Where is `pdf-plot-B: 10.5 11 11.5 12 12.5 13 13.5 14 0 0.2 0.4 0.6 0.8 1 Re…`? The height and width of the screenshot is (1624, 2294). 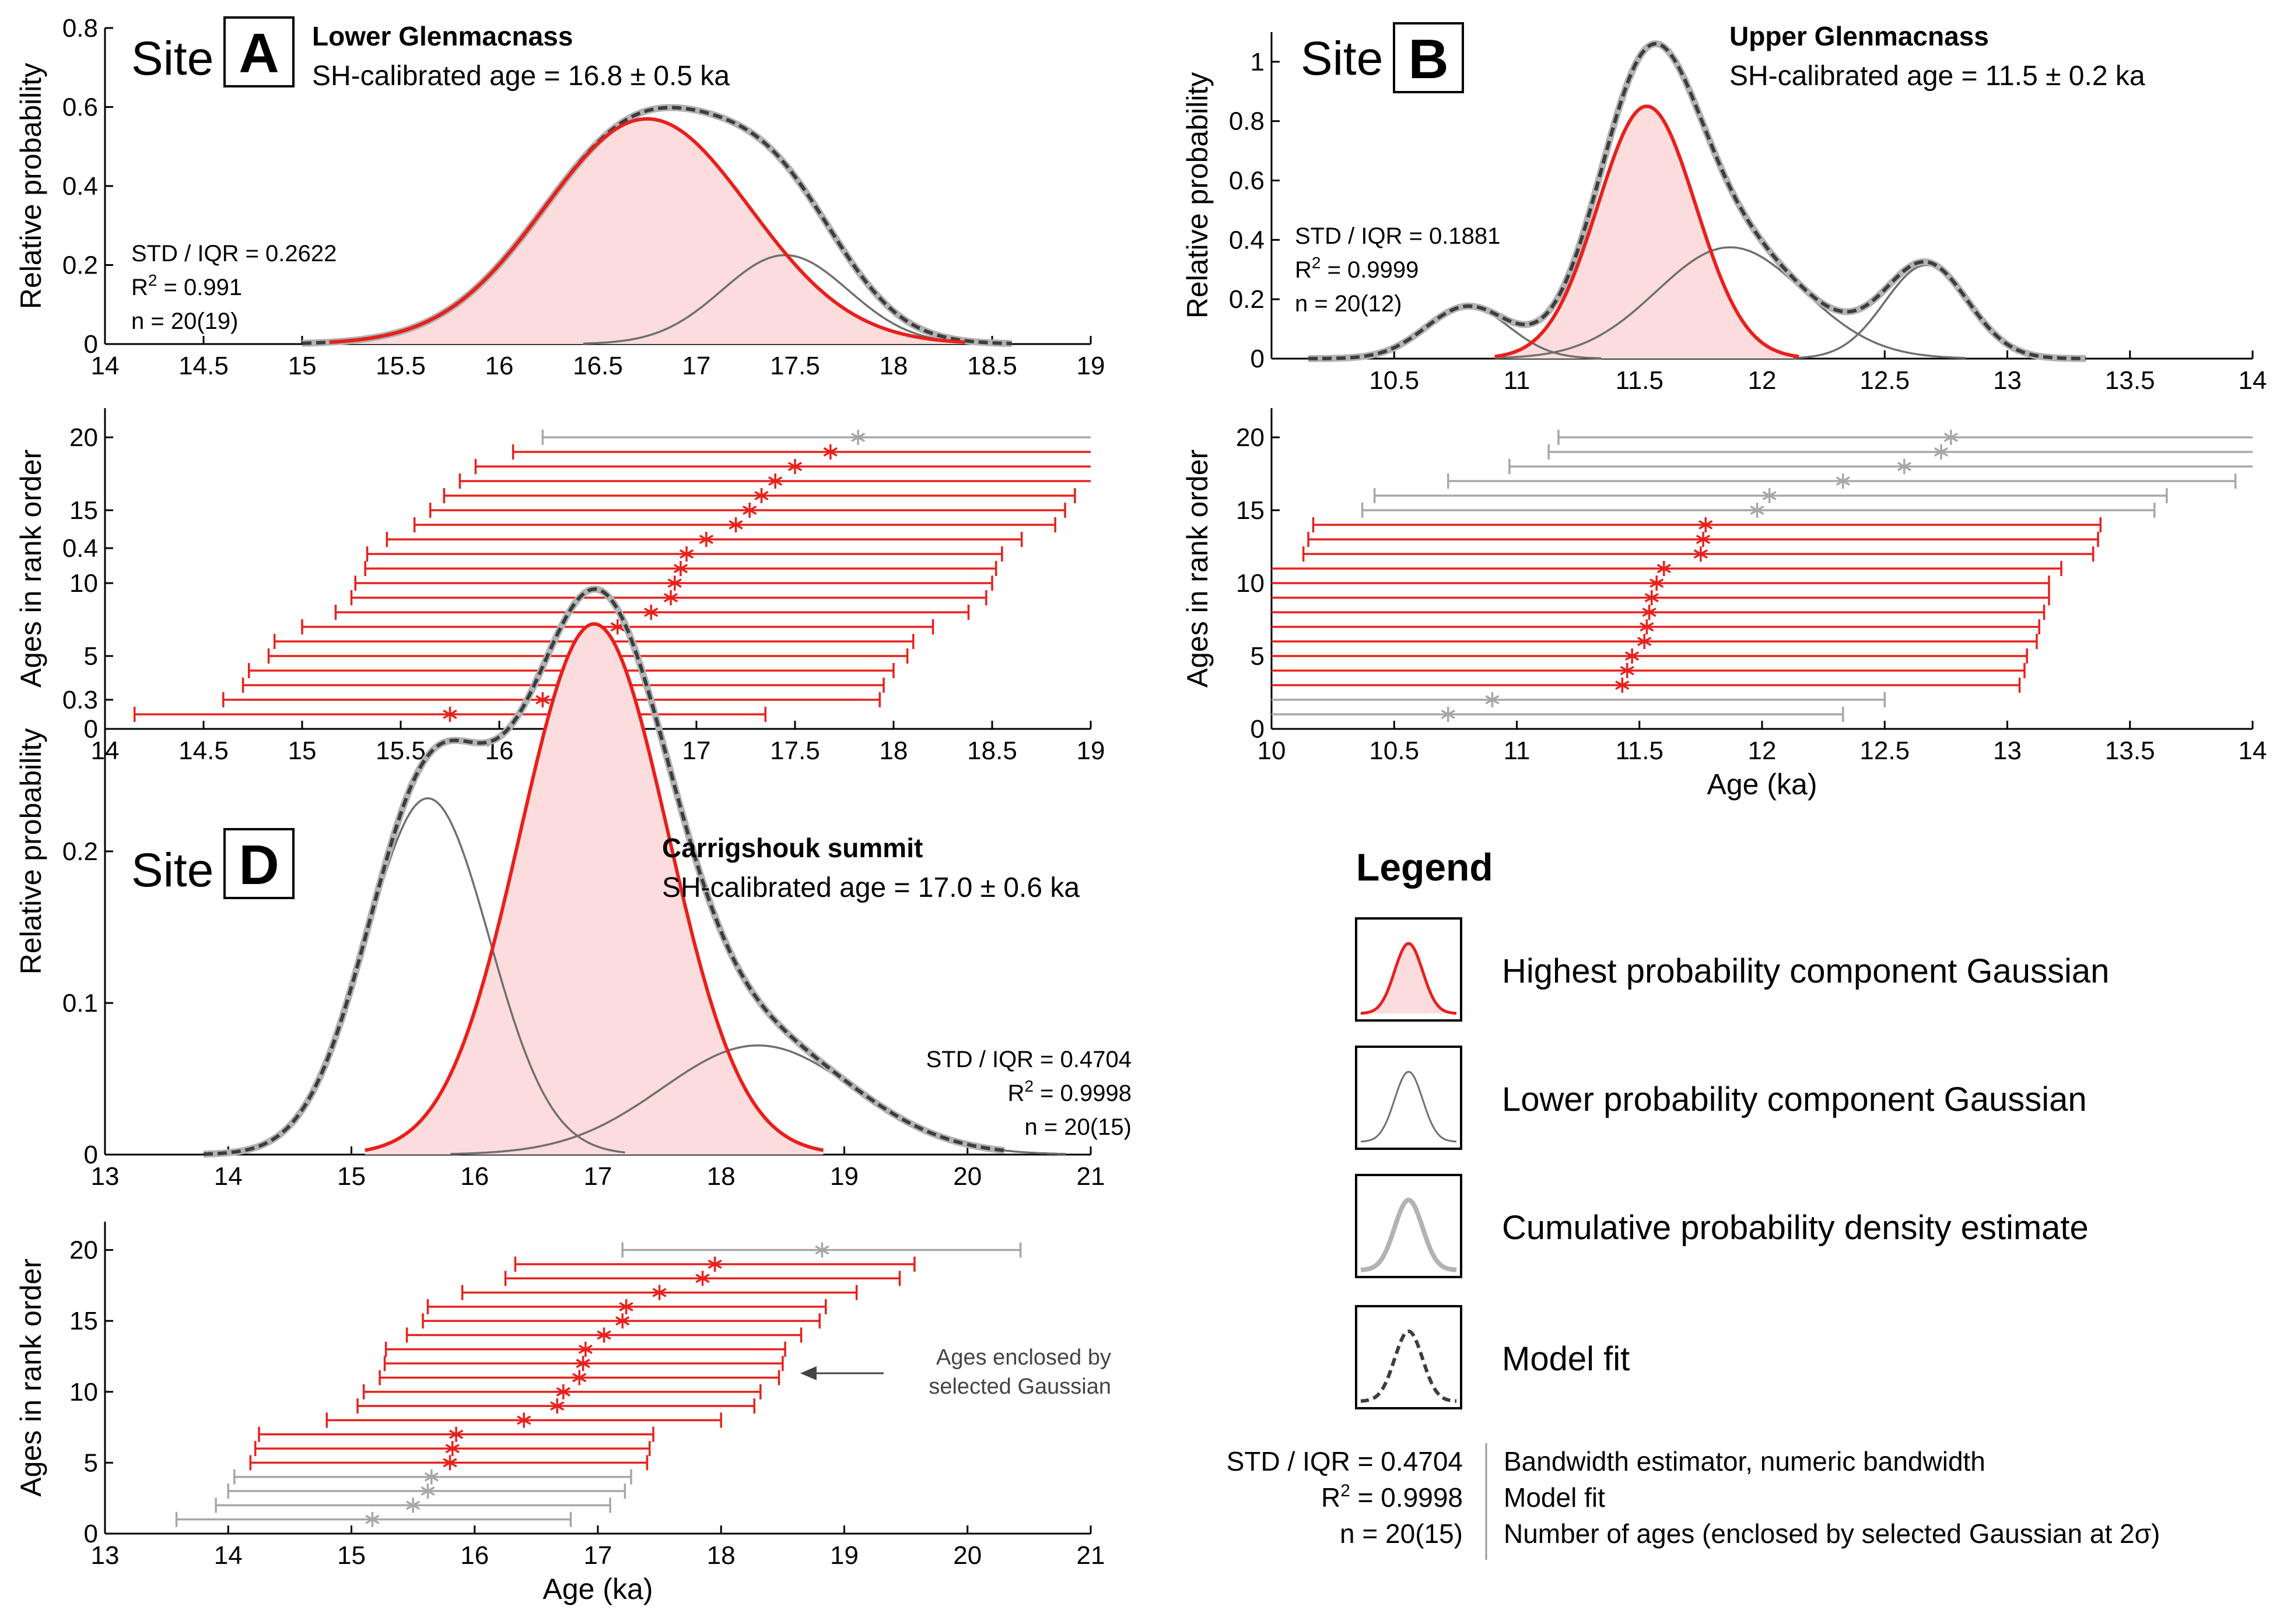
pdf-plot-B: 10.5 11 11.5 12 12.5 13 13.5 14 0 0.2 0.4 0.6 0.8 1 Re… is located at coordinates (1724, 213).